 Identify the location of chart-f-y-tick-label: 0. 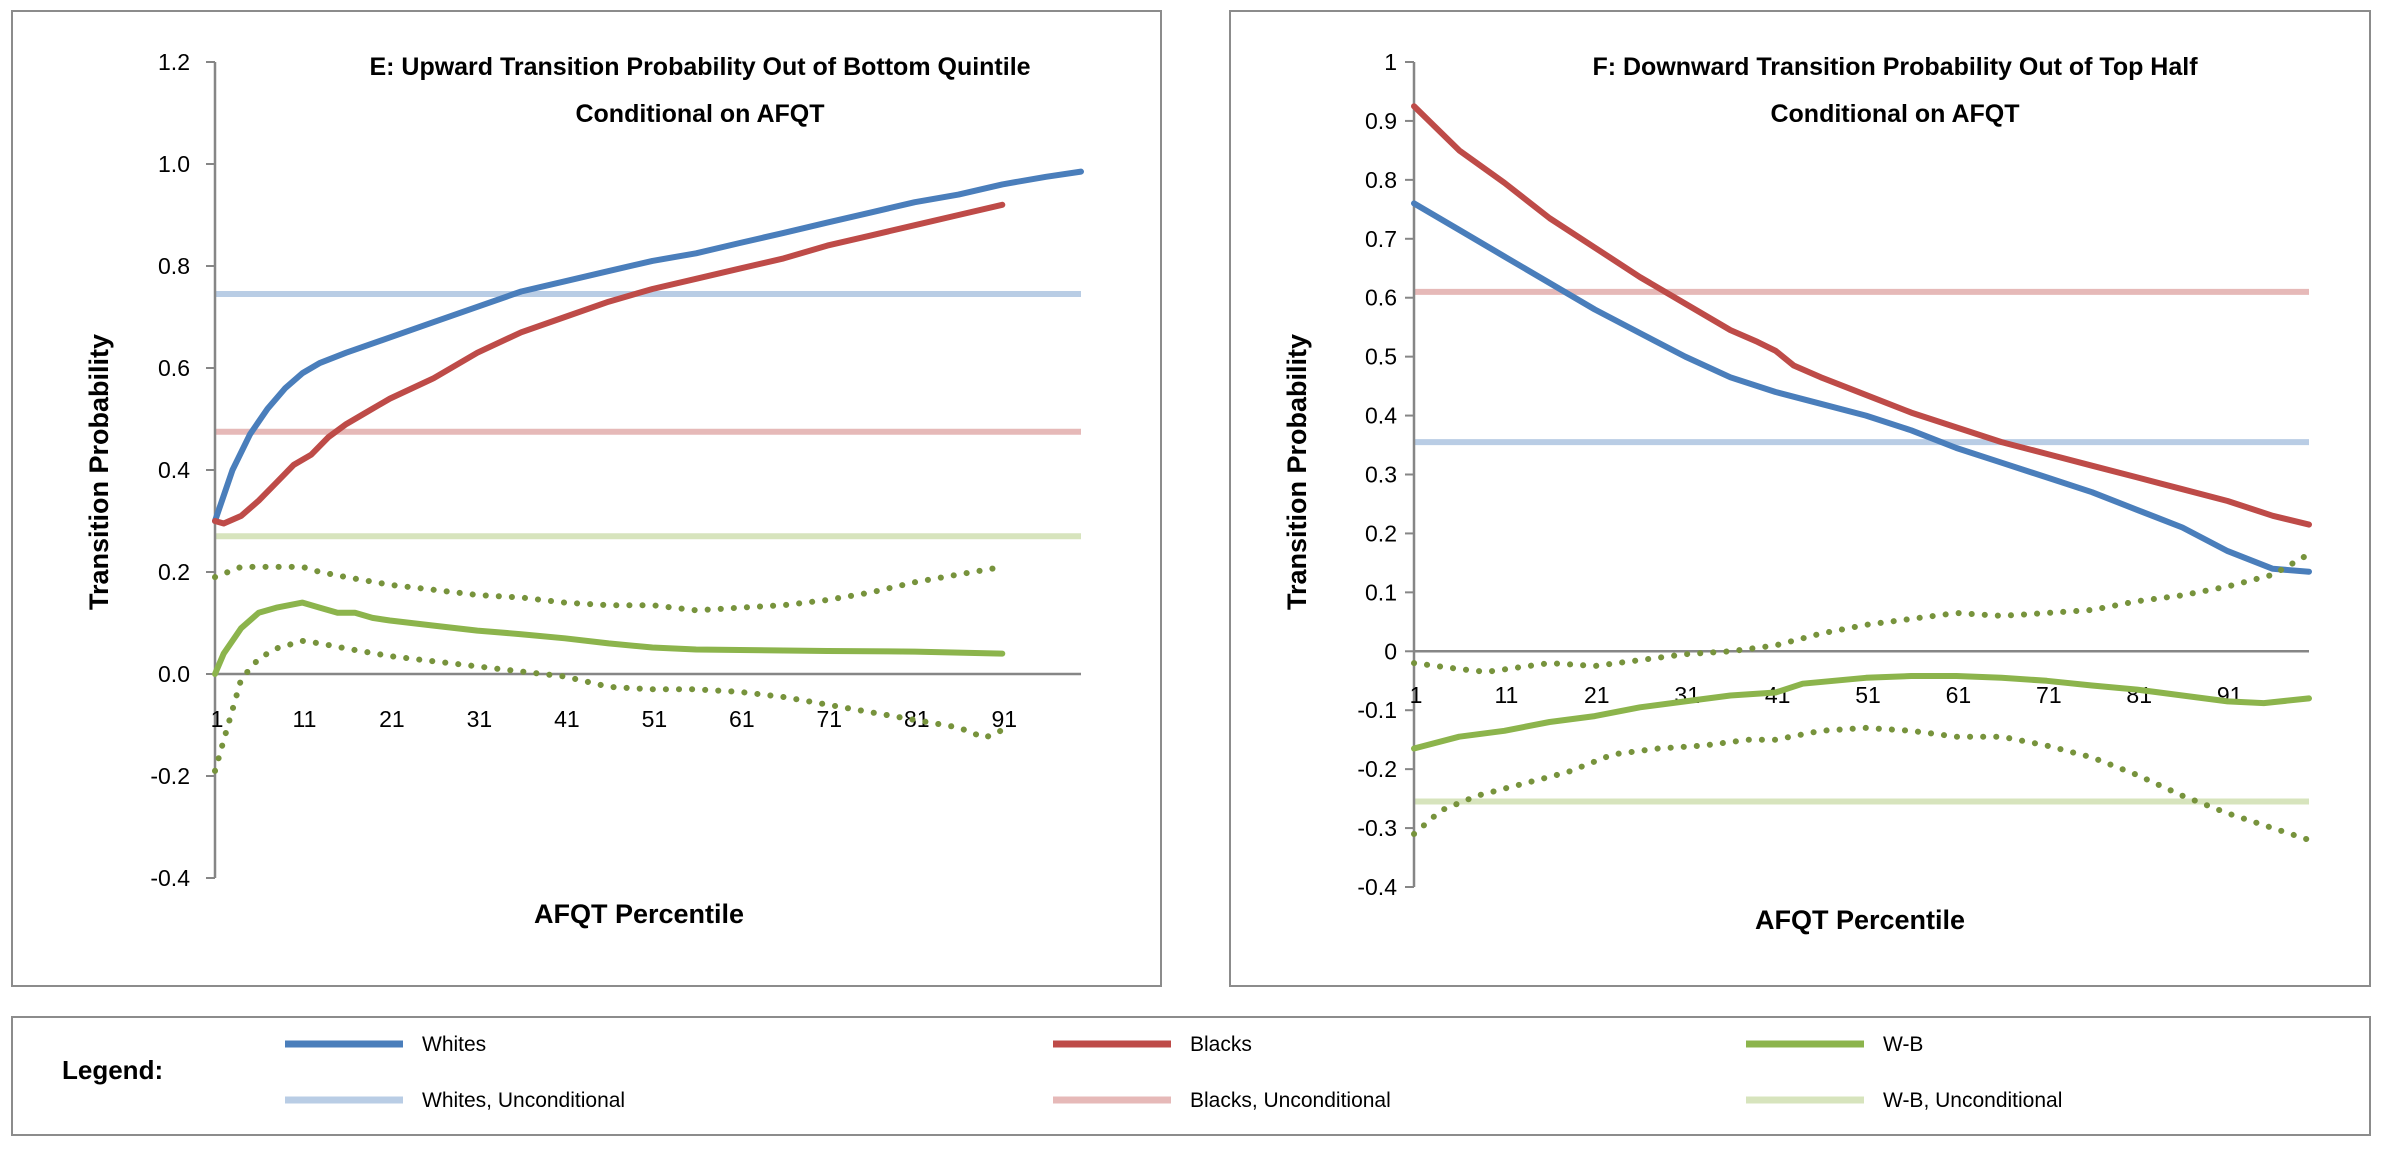
(1390, 651).